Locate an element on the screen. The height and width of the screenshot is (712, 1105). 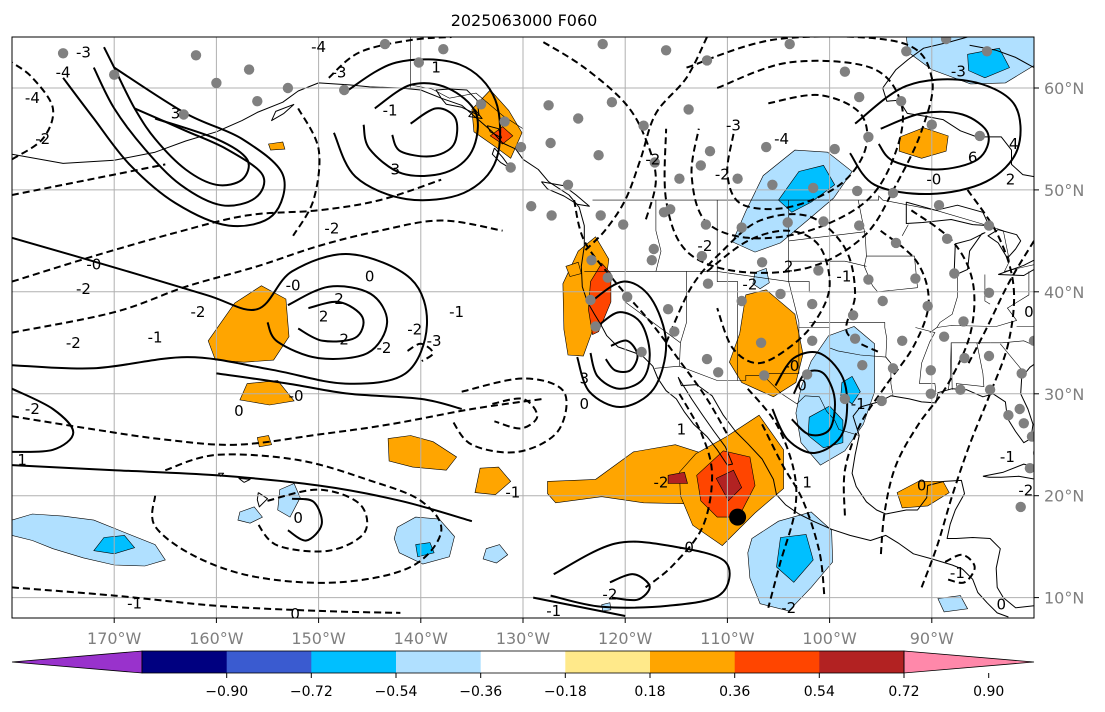
shaded-region-gulf-orange is located at coordinates (923, 495).